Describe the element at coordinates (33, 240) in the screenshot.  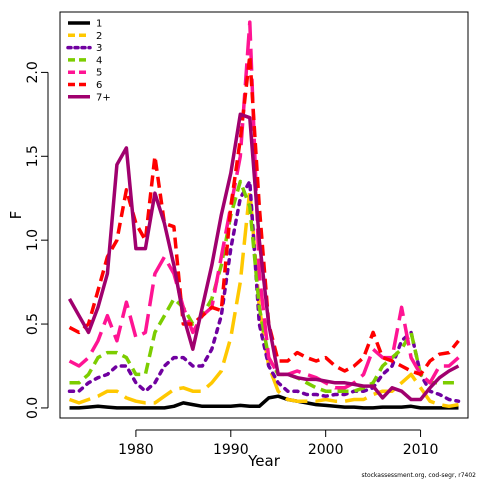
I see `y-tick-label: 1.0` at that location.